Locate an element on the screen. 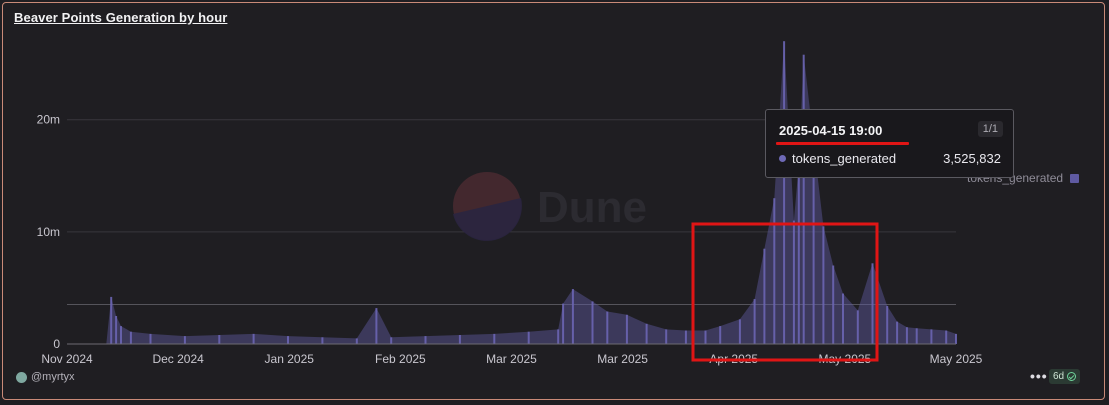 This screenshot has width=1109, height=405. dune-watermark: Dune is located at coordinates (550, 206).